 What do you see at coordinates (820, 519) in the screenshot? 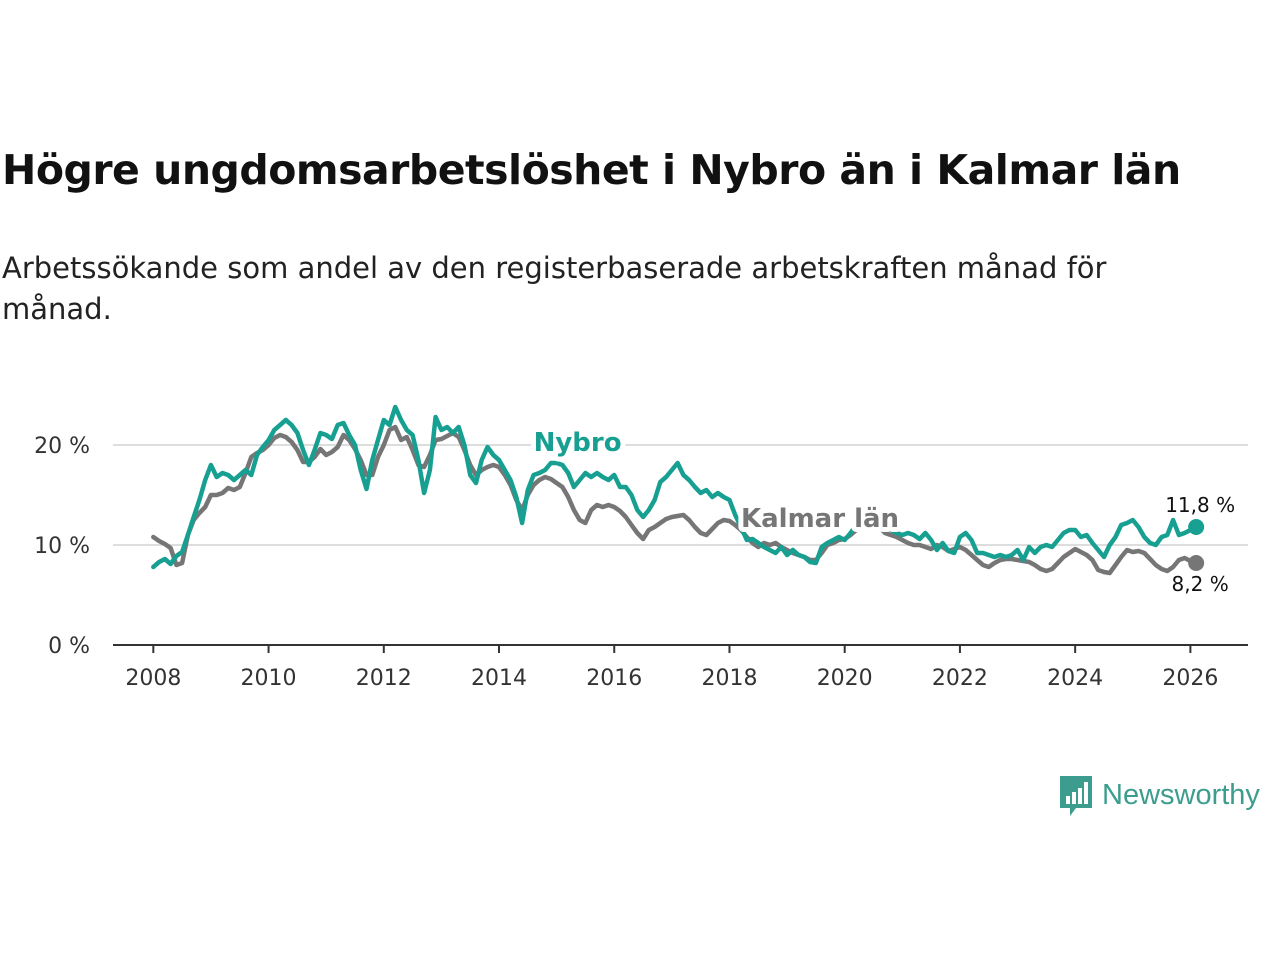
I see `series-name-label: Kalmar län` at bounding box center [820, 519].